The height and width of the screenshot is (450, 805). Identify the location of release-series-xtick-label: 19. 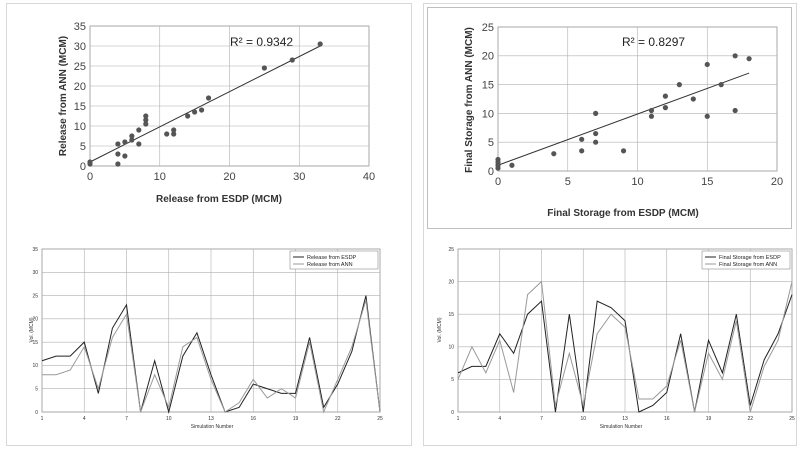
(296, 419).